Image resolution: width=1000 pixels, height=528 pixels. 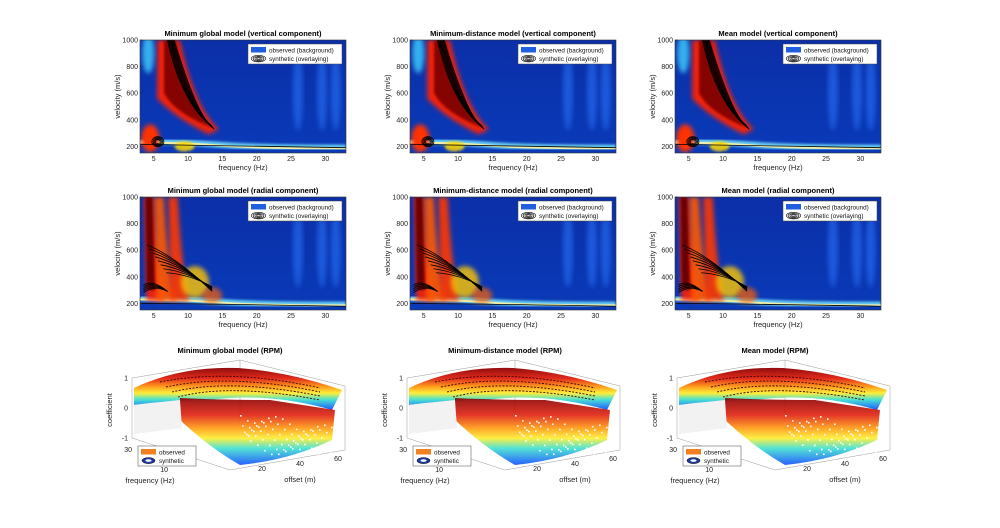 I want to click on x-tick-label: 20, so click(x=792, y=316).